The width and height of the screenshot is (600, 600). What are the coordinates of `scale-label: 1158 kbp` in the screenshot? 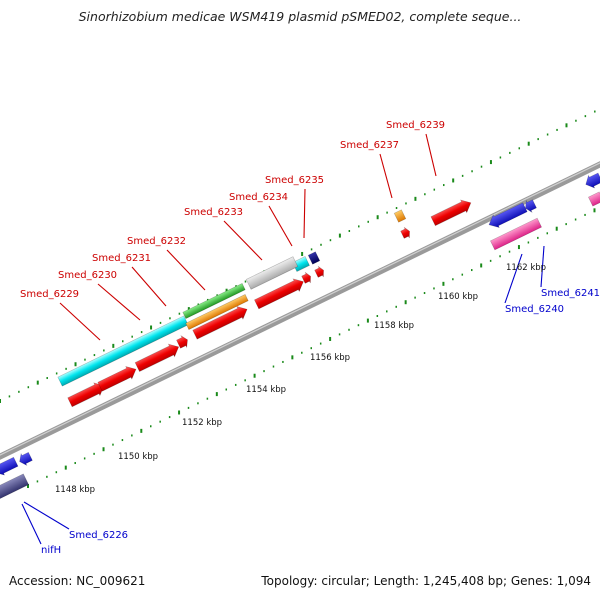 It's located at (394, 326).